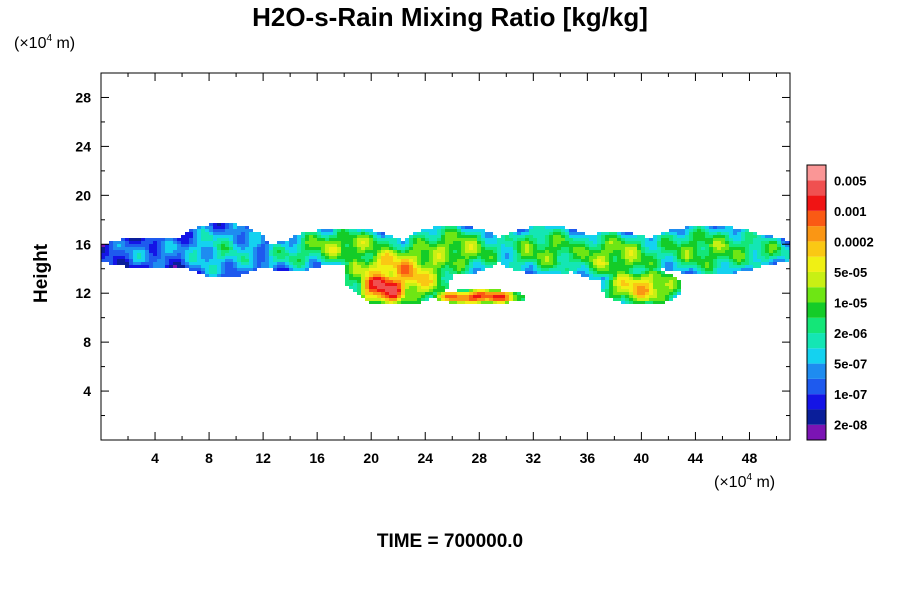 This screenshot has height=600, width=900. What do you see at coordinates (744, 482) in the screenshot?
I see `x-axis-unit: (×104 m)` at bounding box center [744, 482].